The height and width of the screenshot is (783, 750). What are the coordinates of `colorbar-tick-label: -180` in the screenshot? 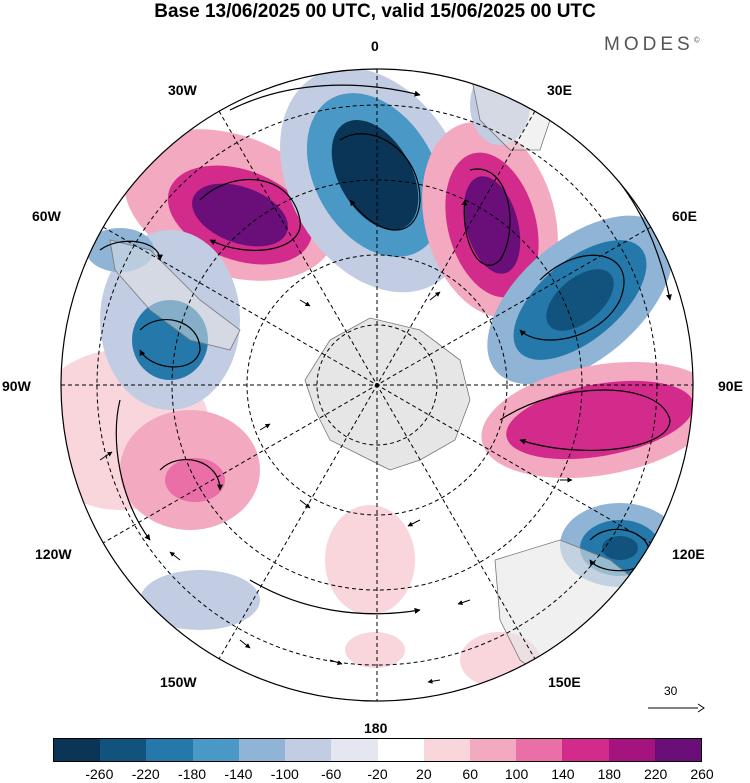 It's located at (192, 774).